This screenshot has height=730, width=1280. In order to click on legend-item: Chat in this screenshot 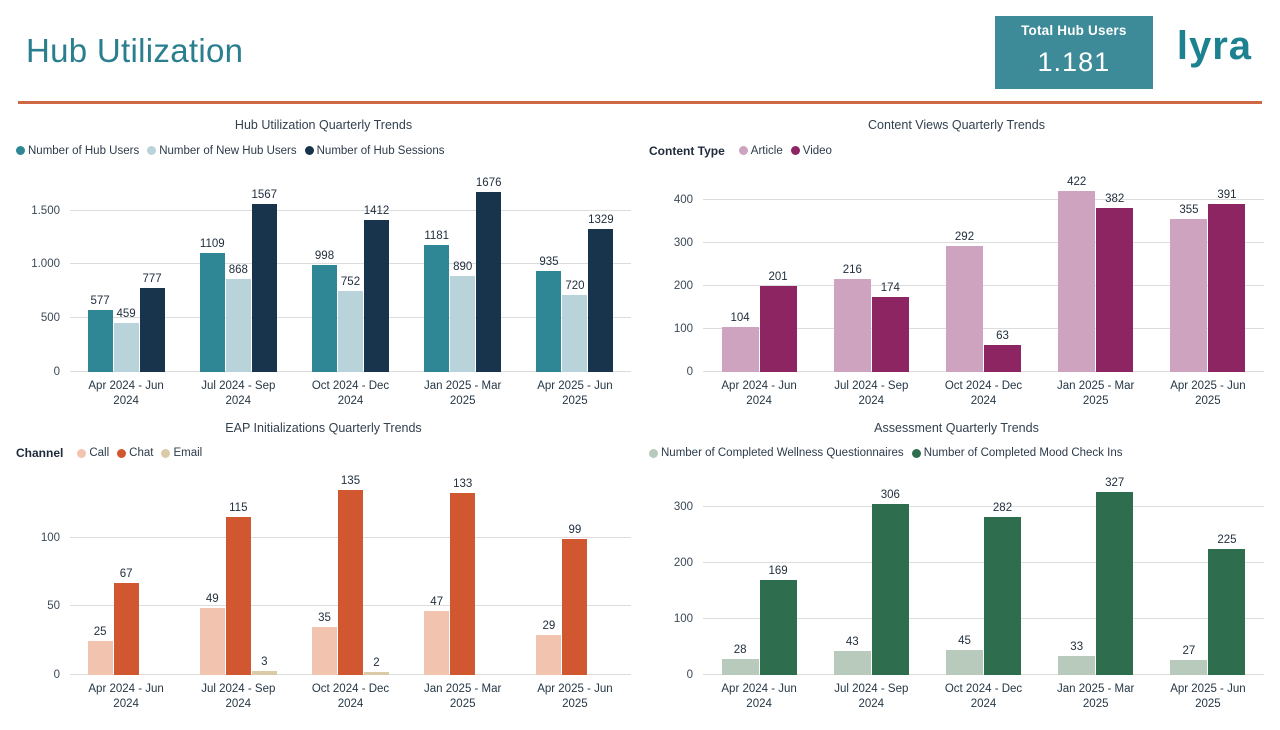, I will do `click(135, 453)`.